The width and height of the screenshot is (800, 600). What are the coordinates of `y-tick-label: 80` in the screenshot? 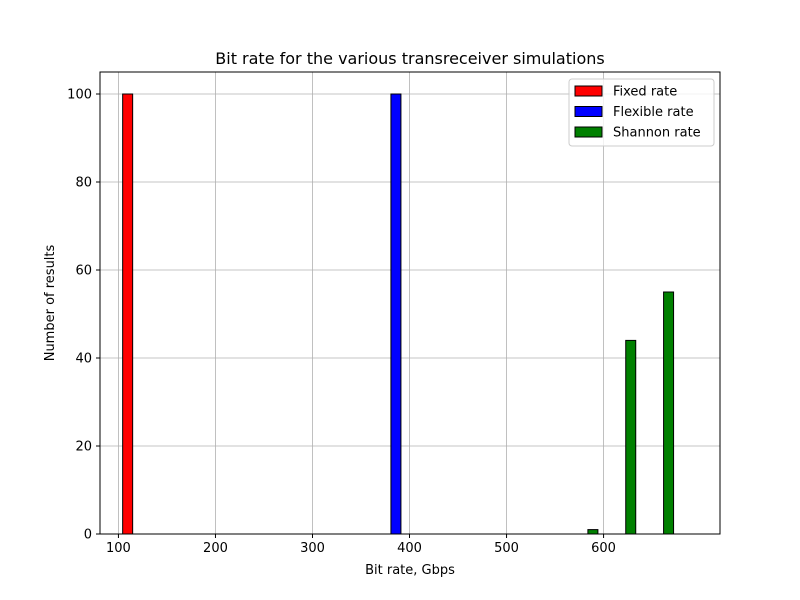 It's located at (83, 183).